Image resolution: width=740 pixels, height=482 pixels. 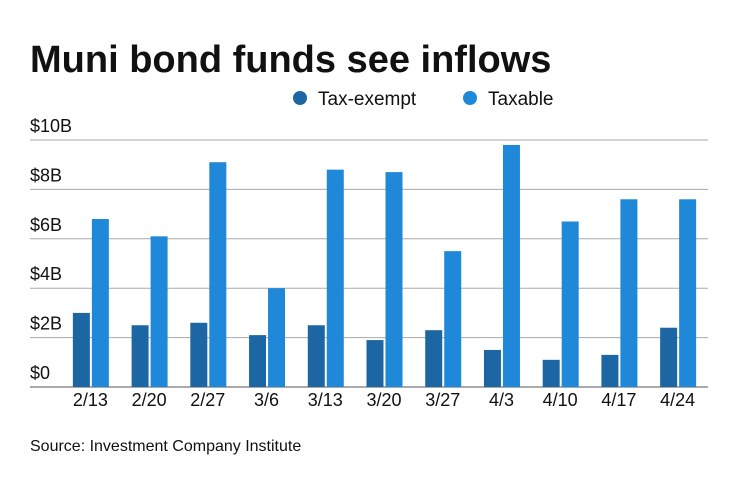 I want to click on y-tick-label: $0, so click(x=40, y=373).